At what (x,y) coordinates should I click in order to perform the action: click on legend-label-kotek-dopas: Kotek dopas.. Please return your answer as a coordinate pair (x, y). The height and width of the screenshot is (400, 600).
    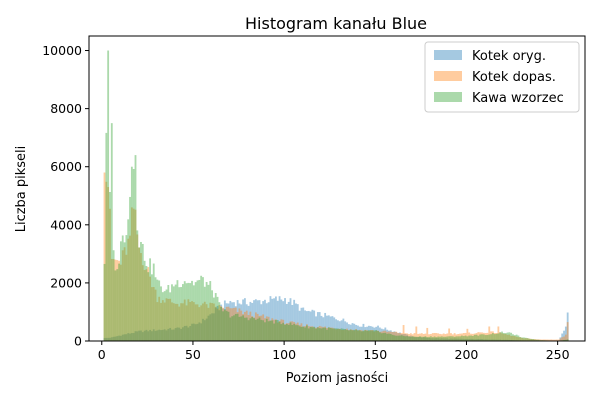
    Looking at the image, I should click on (514, 77).